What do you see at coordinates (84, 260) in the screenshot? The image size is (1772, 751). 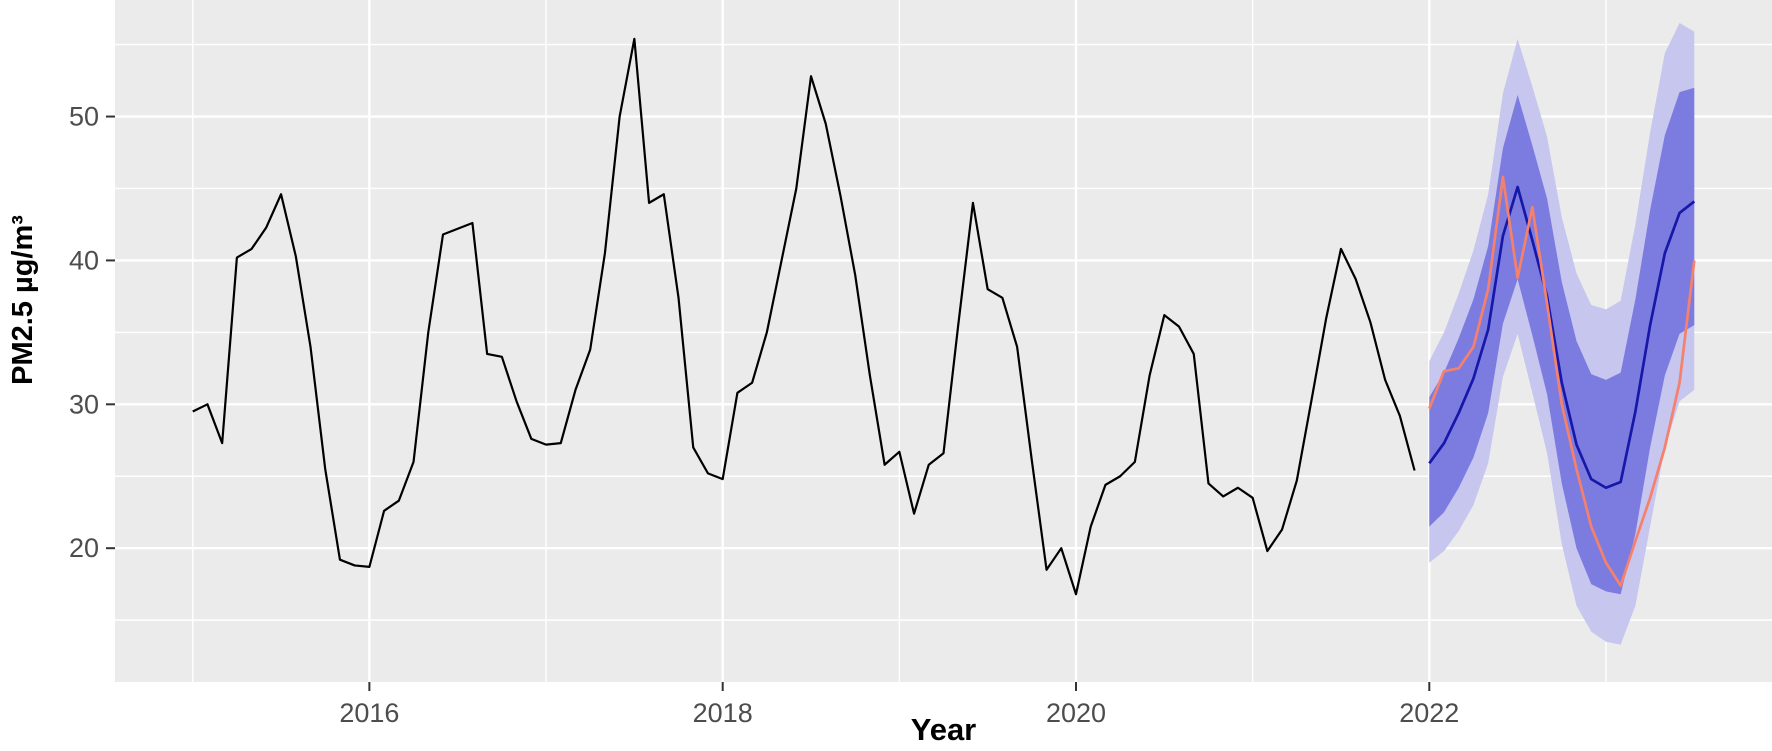 I see `y-tick-label: 40` at bounding box center [84, 260].